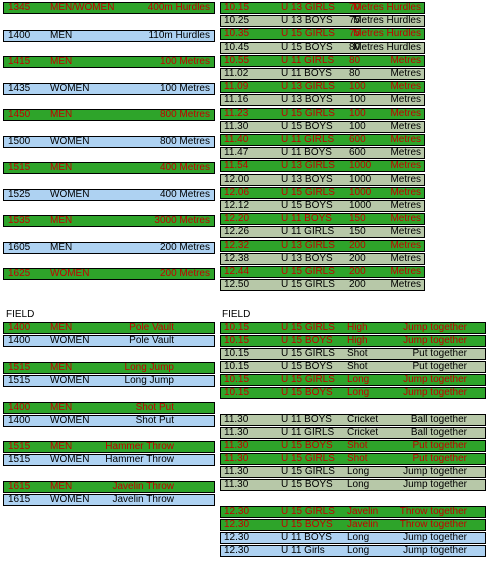  I want to click on track-left-row: 1345 MEN/WOMEN 400m Hurdles, so click(109, 8).